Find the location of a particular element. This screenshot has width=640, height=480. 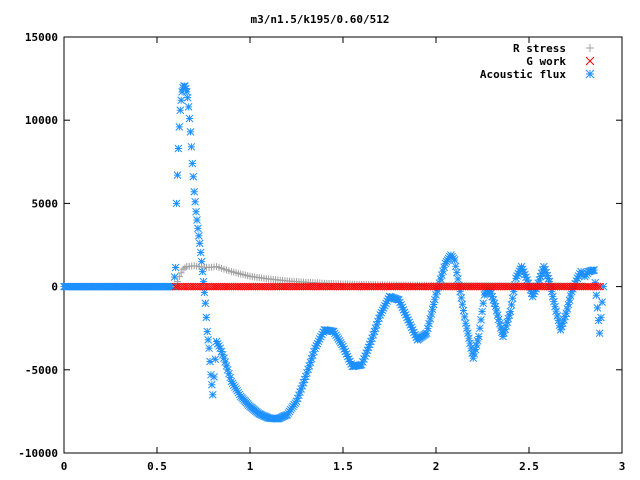

x-tick-label: 1.5 is located at coordinates (343, 466).